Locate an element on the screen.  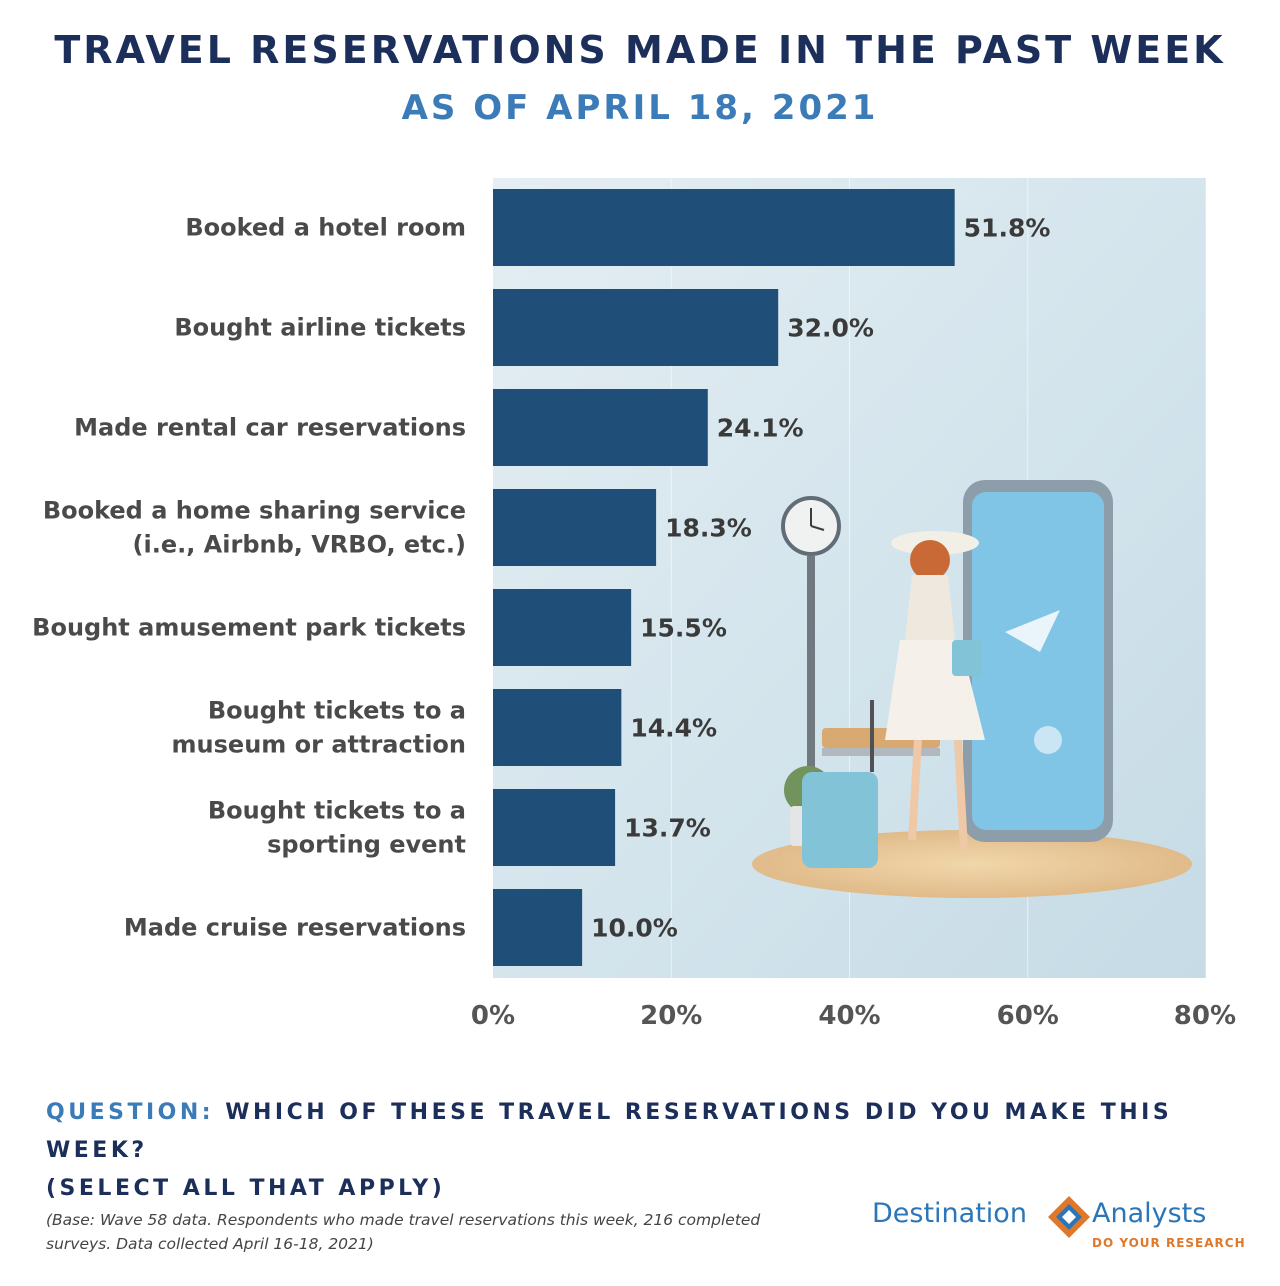
x-tick-label: 0% is located at coordinates (493, 1016).